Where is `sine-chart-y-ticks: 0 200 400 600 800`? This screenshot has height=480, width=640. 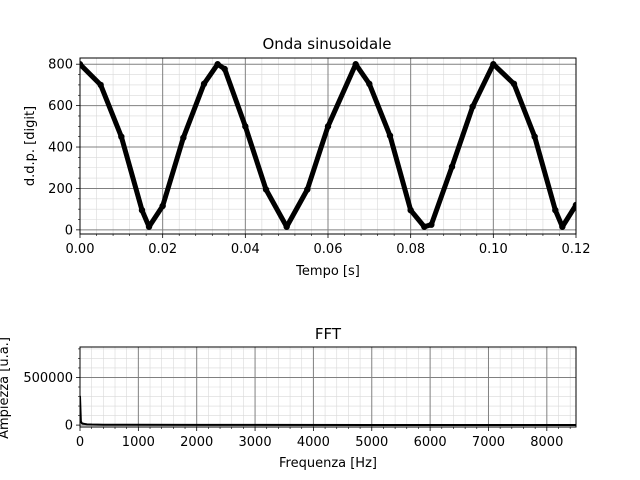 sine-chart-y-ticks: 0 200 400 600 800 is located at coordinates (64, 148).